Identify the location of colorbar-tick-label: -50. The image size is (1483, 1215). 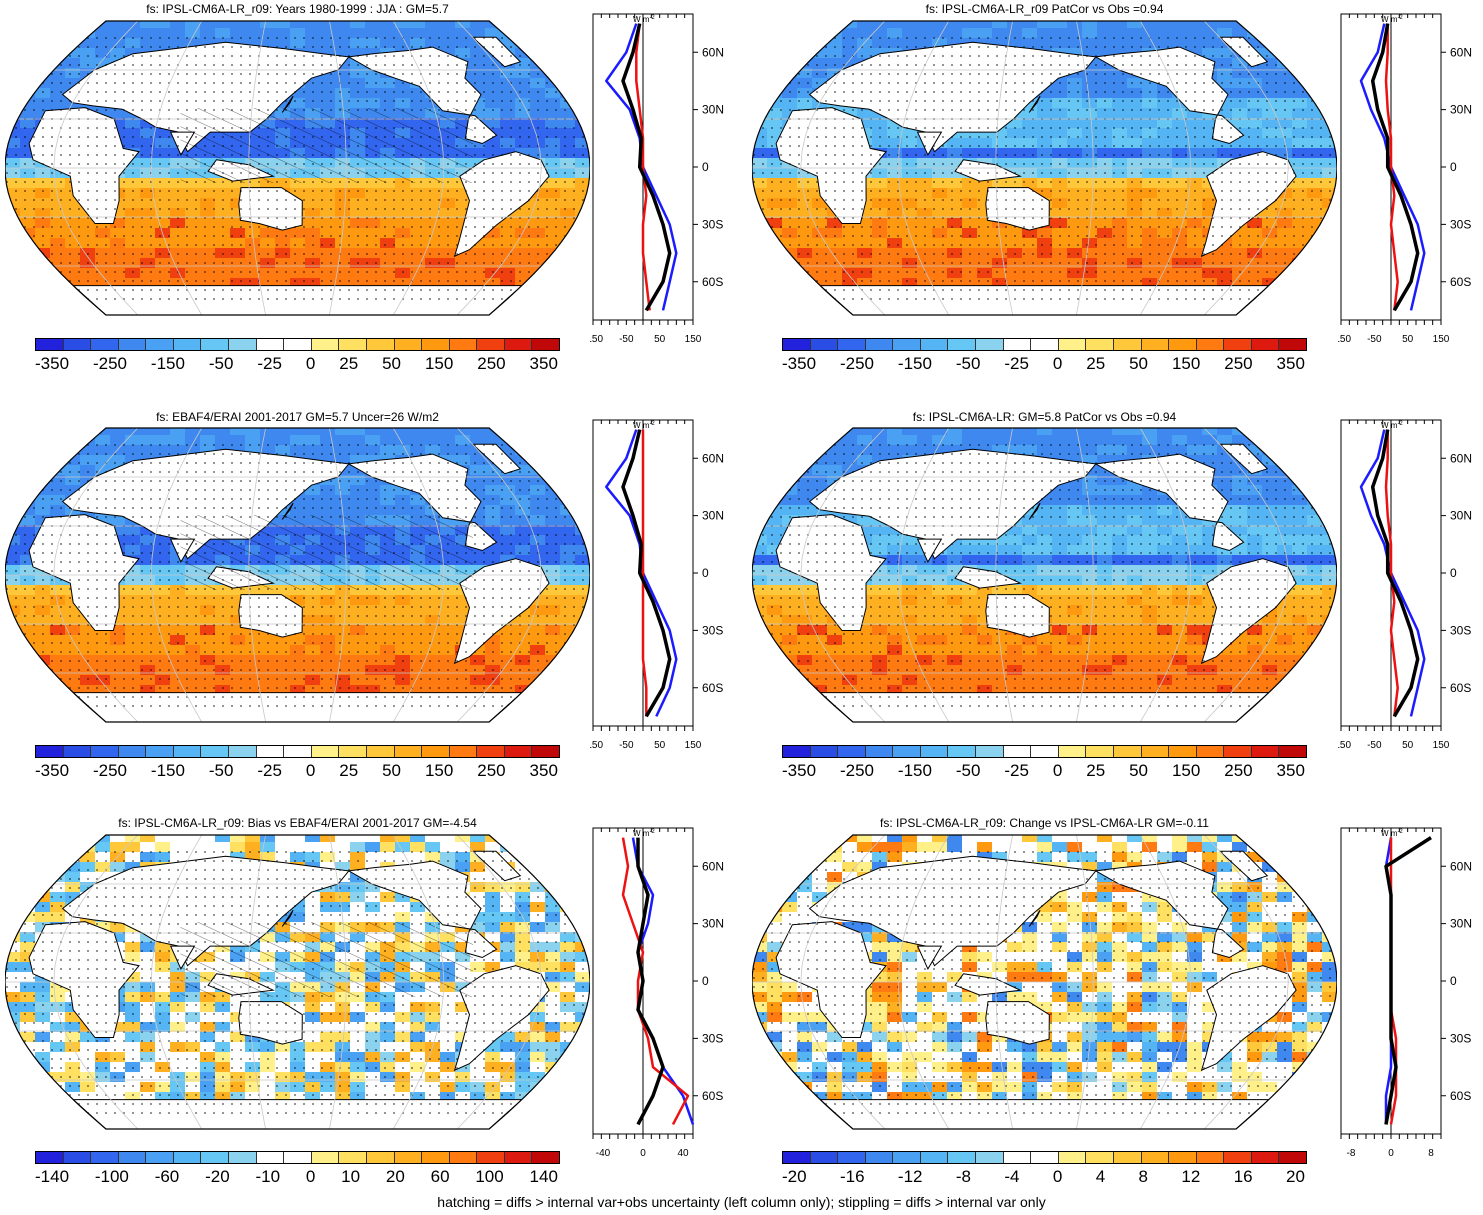
(968, 363).